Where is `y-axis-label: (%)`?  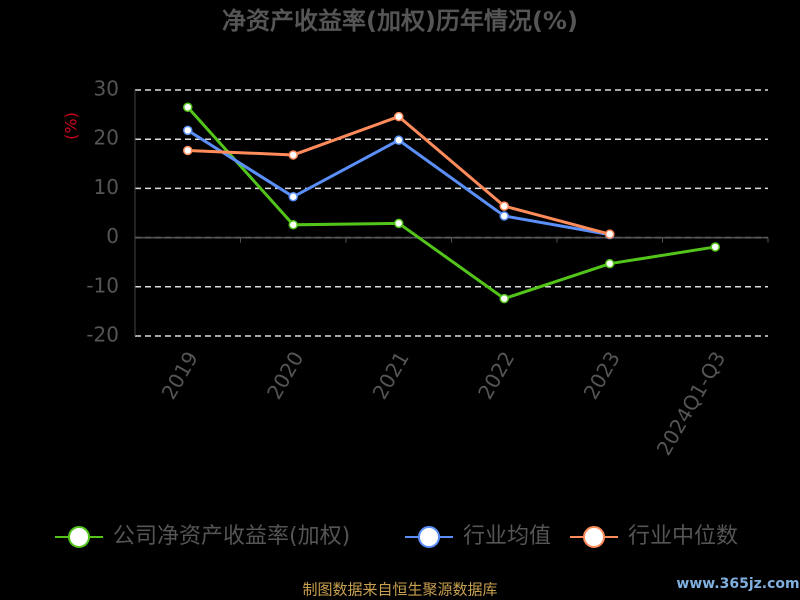
y-axis-label: (%) is located at coordinates (71, 126).